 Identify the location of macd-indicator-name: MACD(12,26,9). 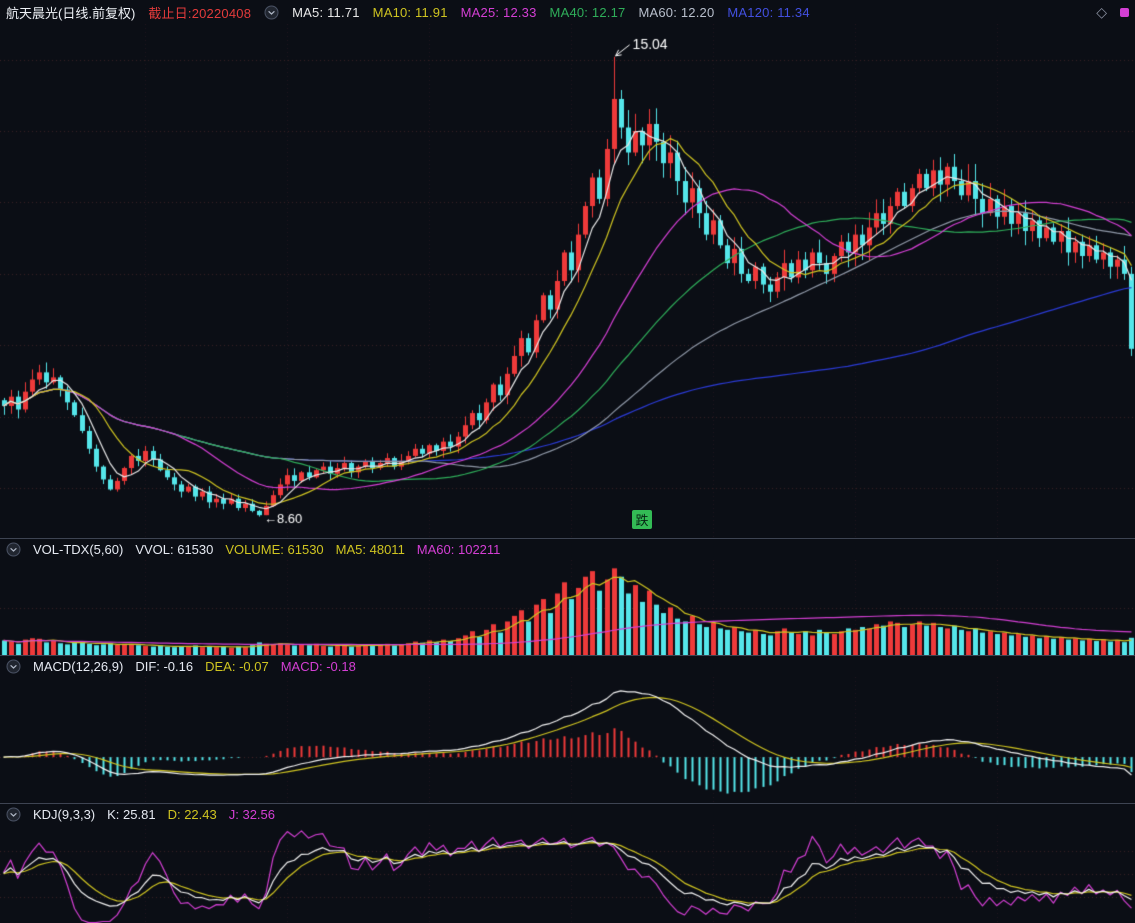
(78, 666).